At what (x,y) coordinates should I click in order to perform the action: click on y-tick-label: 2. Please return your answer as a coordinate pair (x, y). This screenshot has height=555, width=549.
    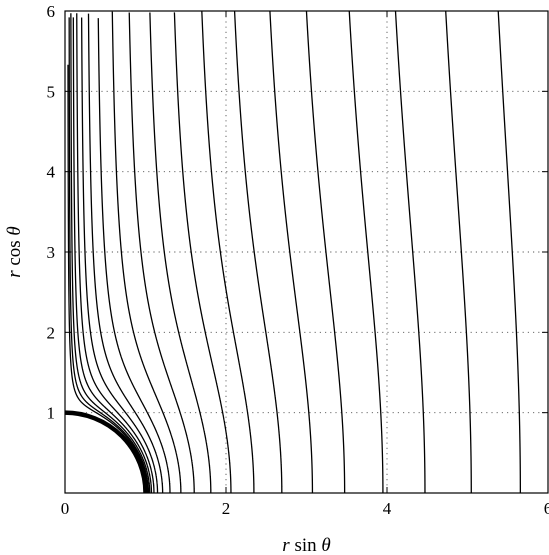
    Looking at the image, I should click on (51, 332).